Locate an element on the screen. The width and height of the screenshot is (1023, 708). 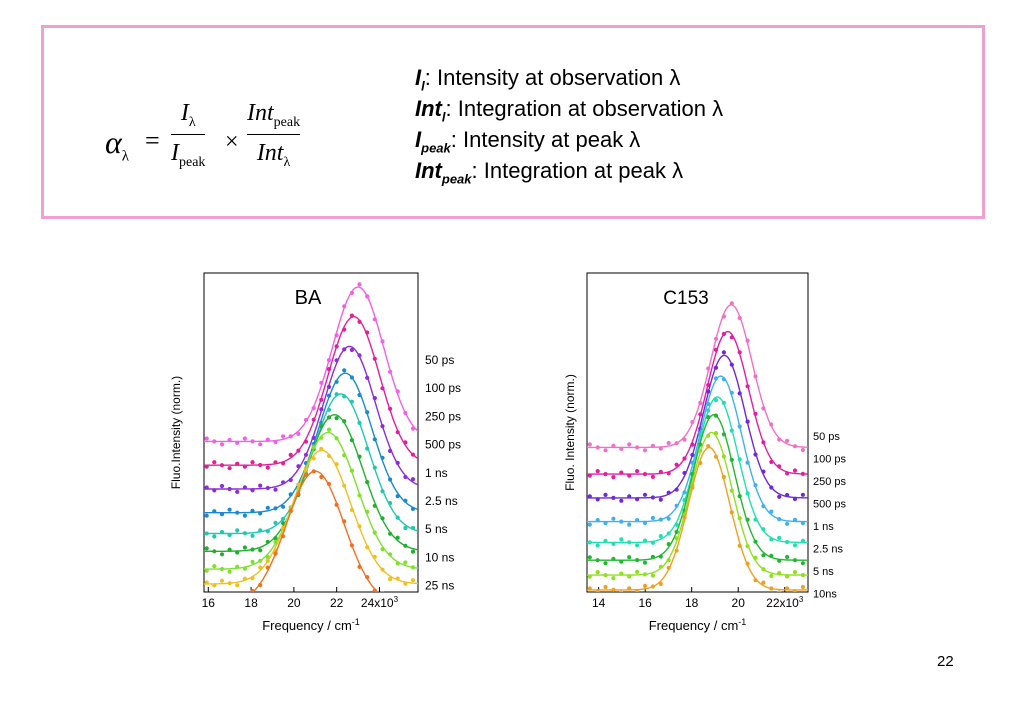
series-label: 250 ps is located at coordinates (443, 416).